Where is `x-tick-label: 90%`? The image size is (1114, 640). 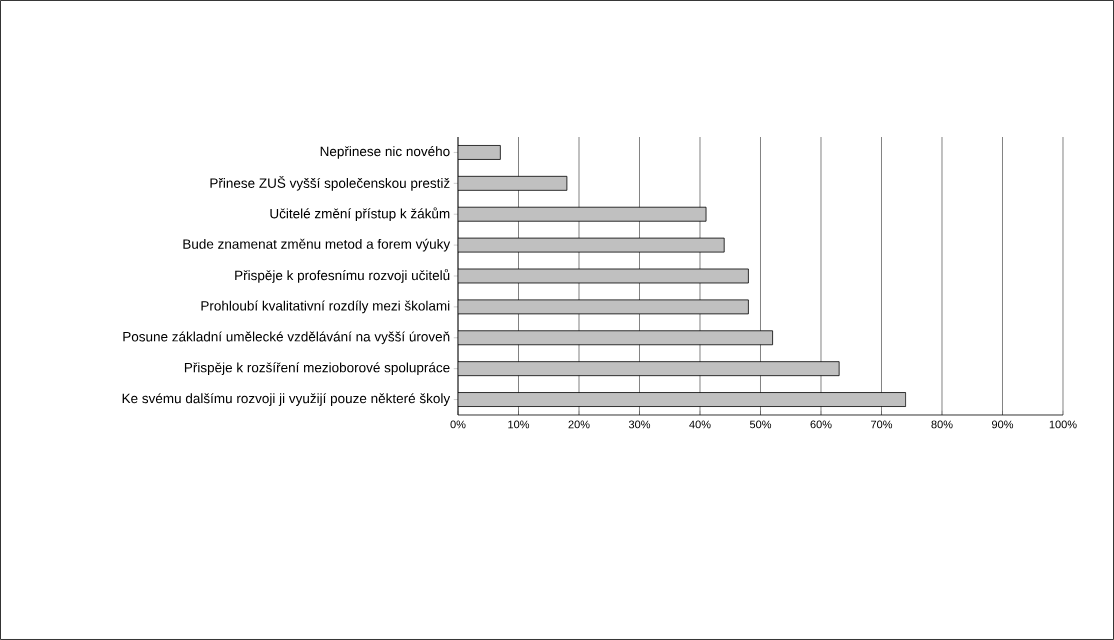 x-tick-label: 90% is located at coordinates (1003, 424).